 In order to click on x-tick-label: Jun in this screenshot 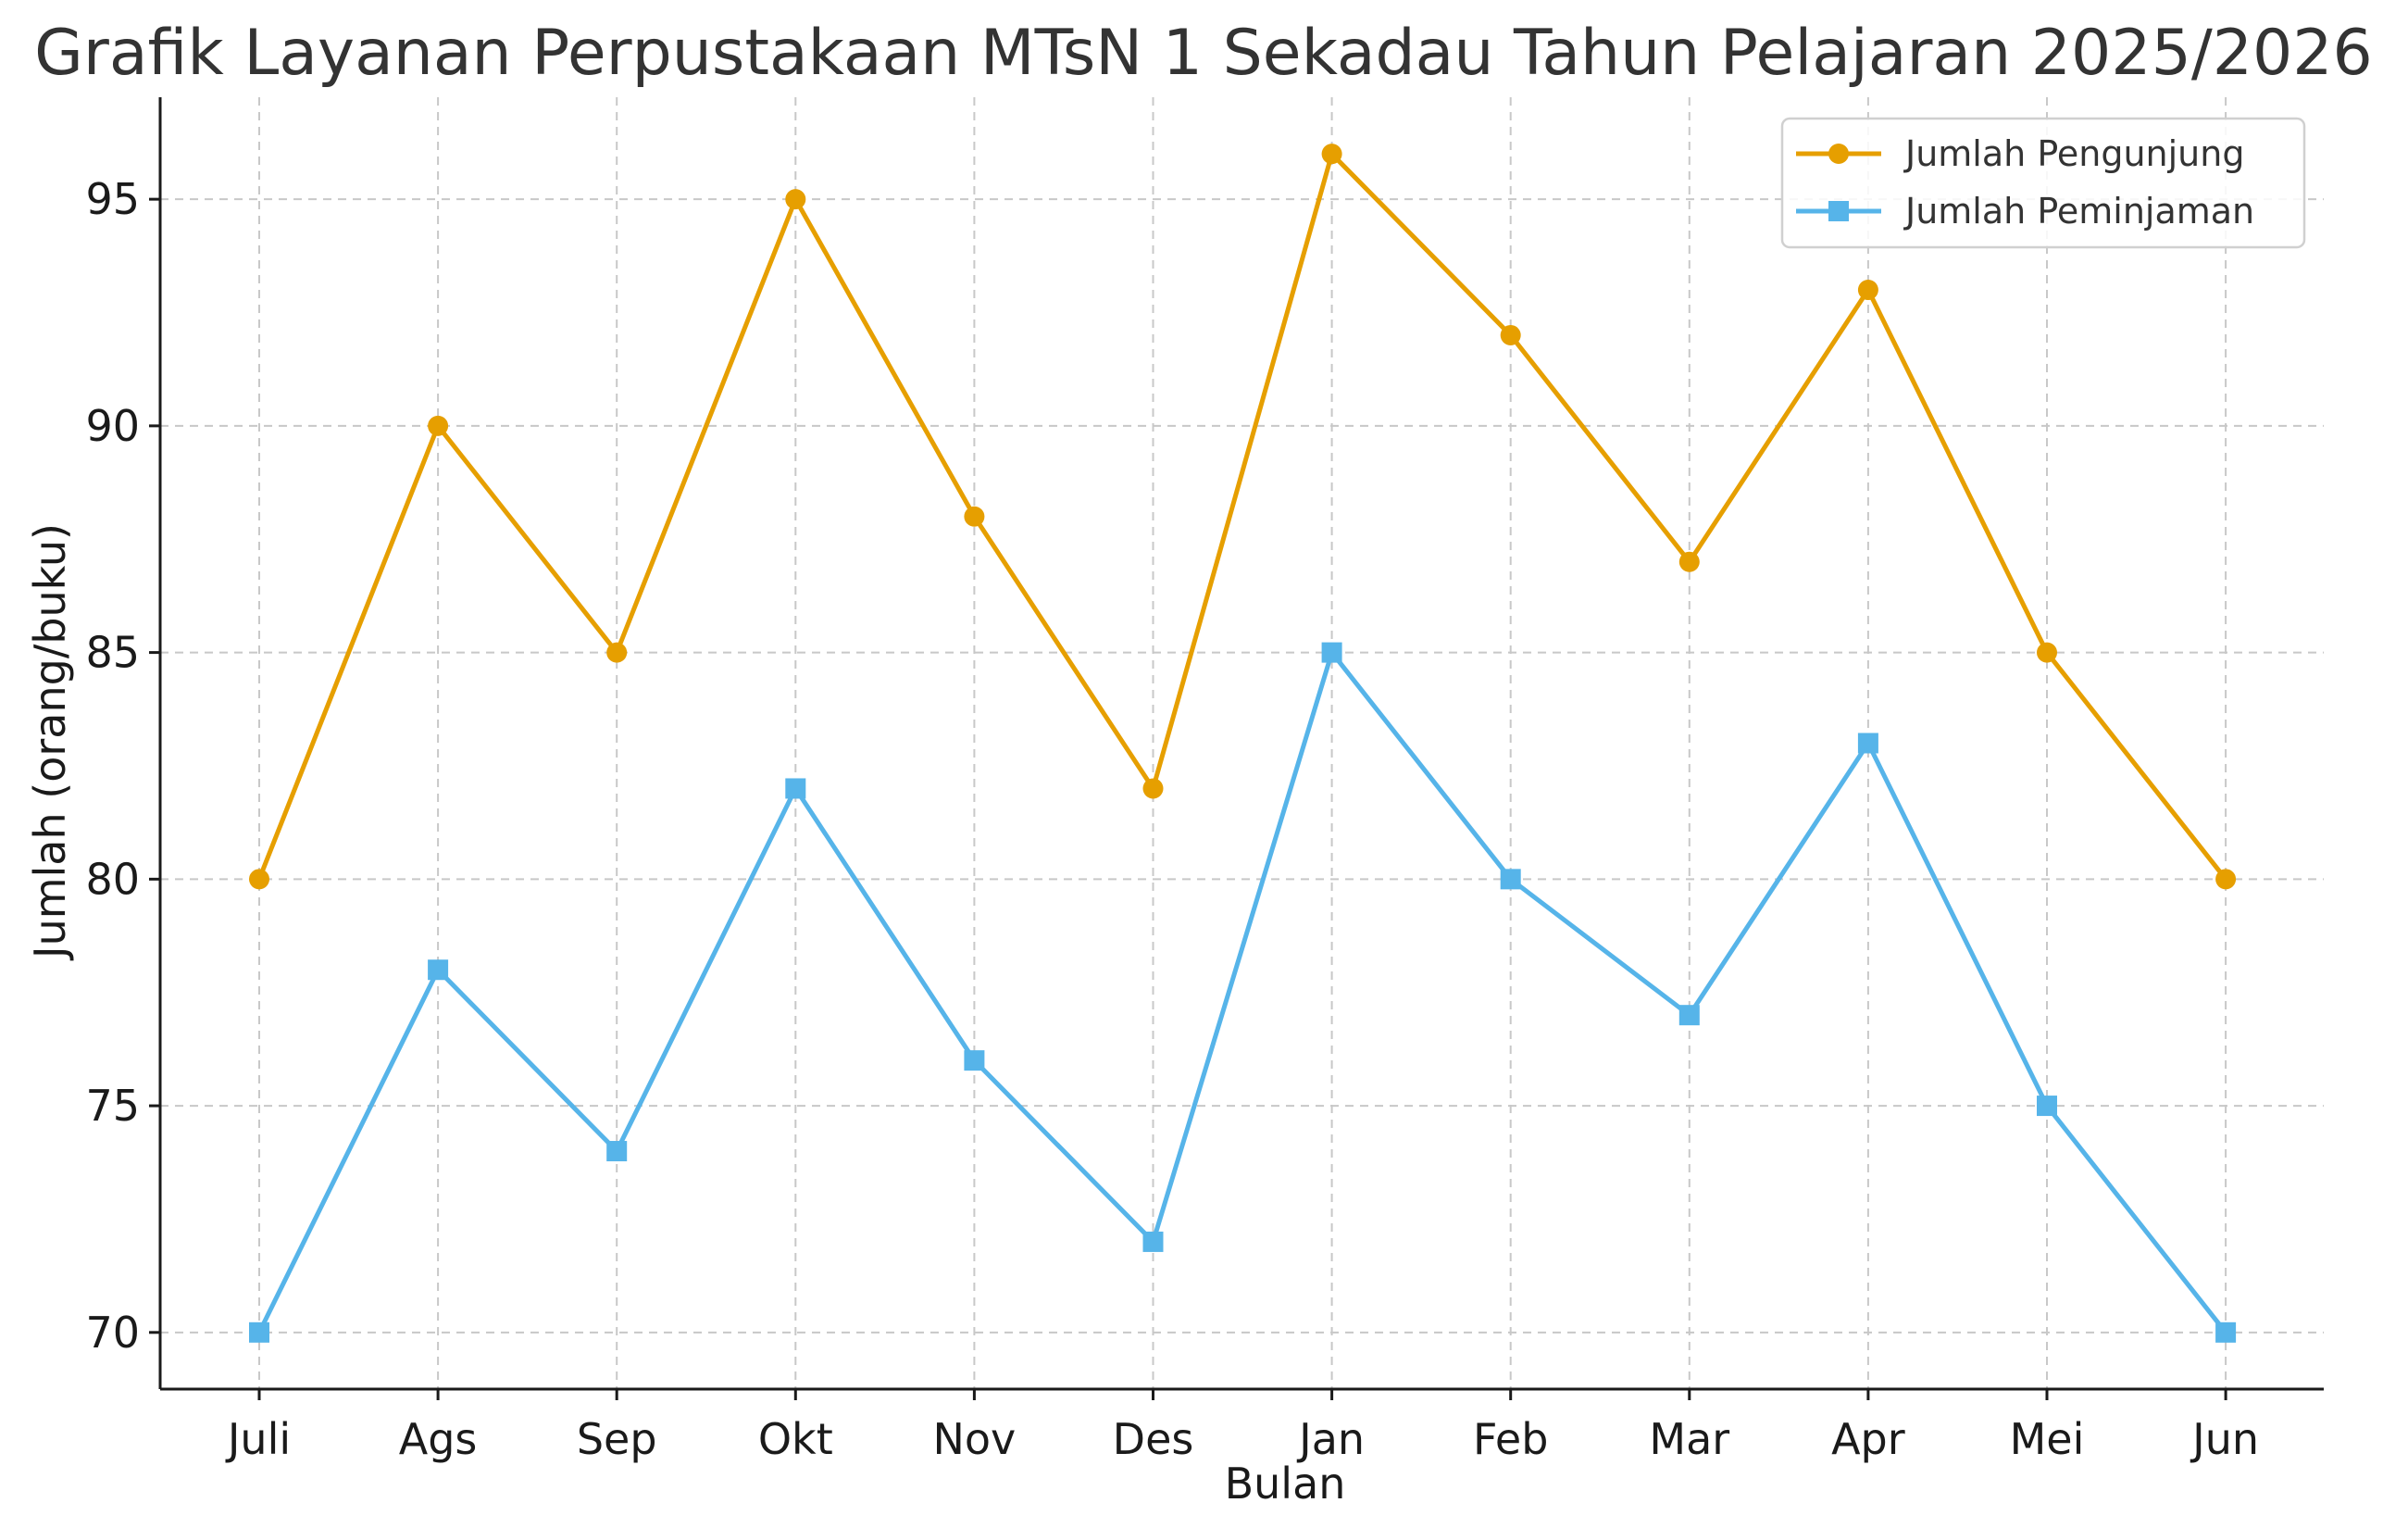, I will do `click(2224, 1439)`.